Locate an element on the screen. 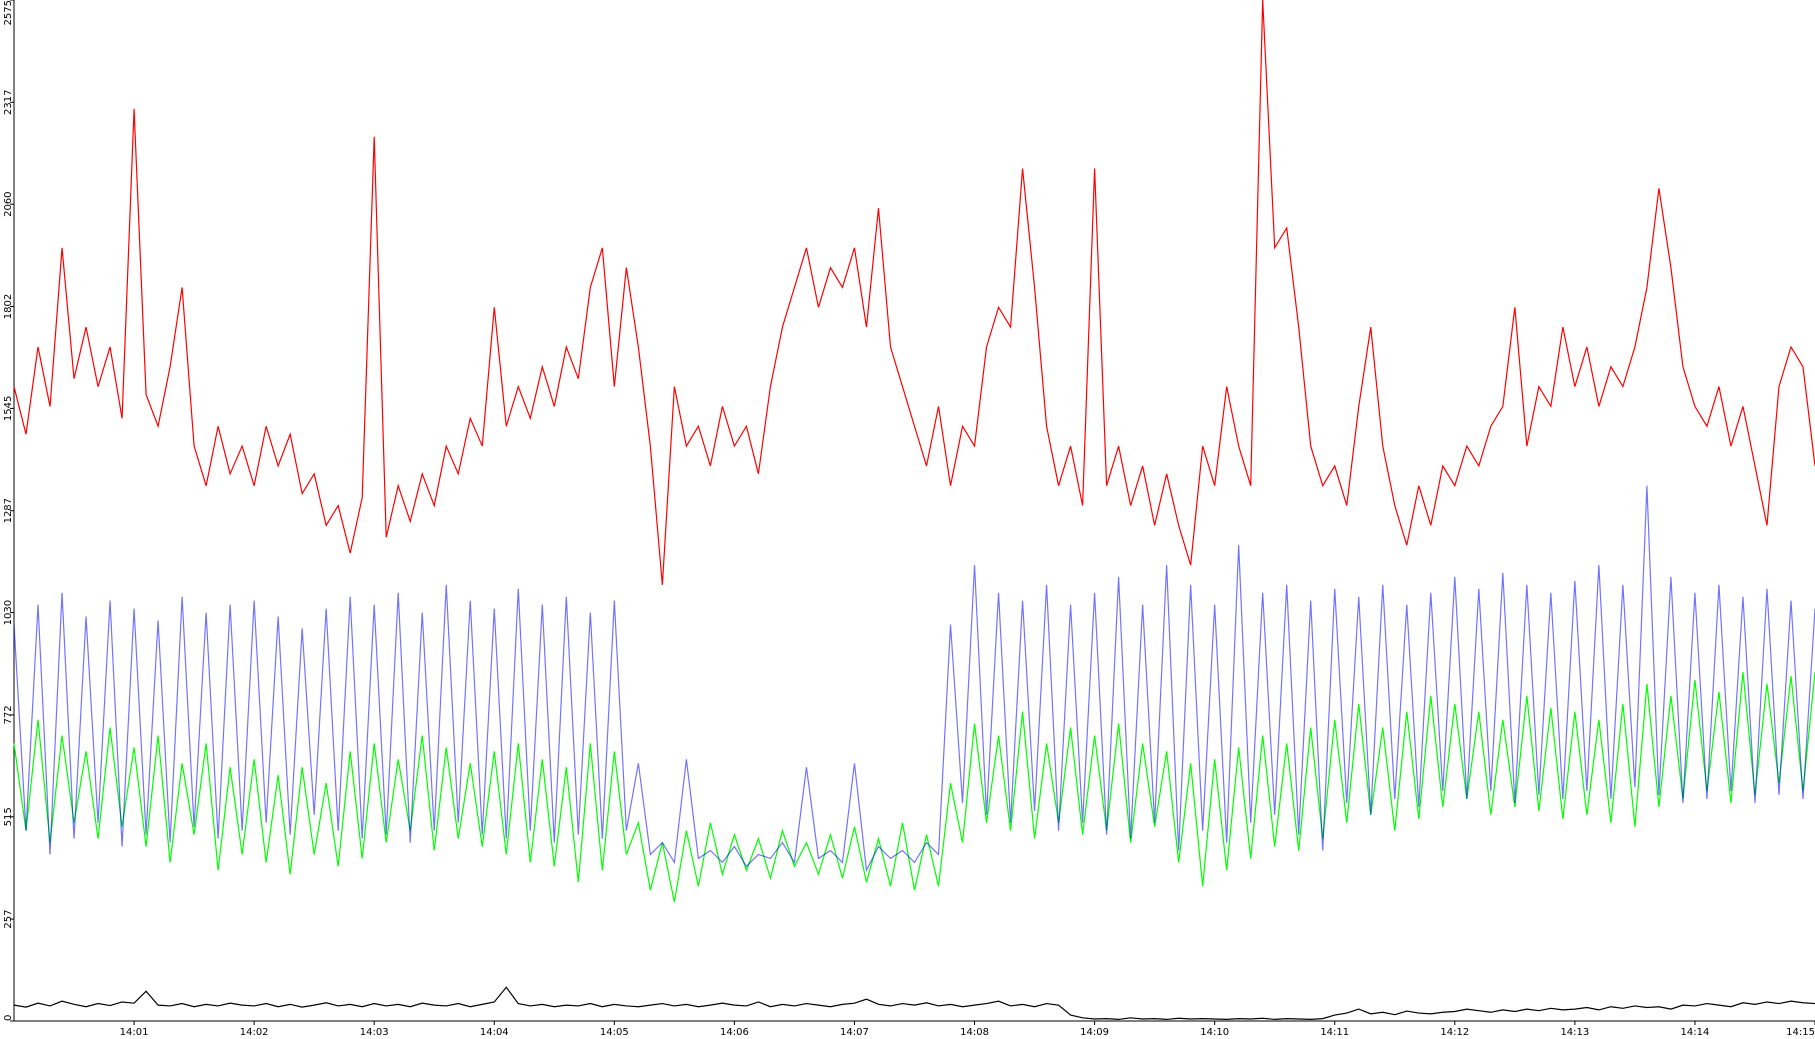 The image size is (1815, 1039). x-tick-label: 14:08 is located at coordinates (974, 1032).